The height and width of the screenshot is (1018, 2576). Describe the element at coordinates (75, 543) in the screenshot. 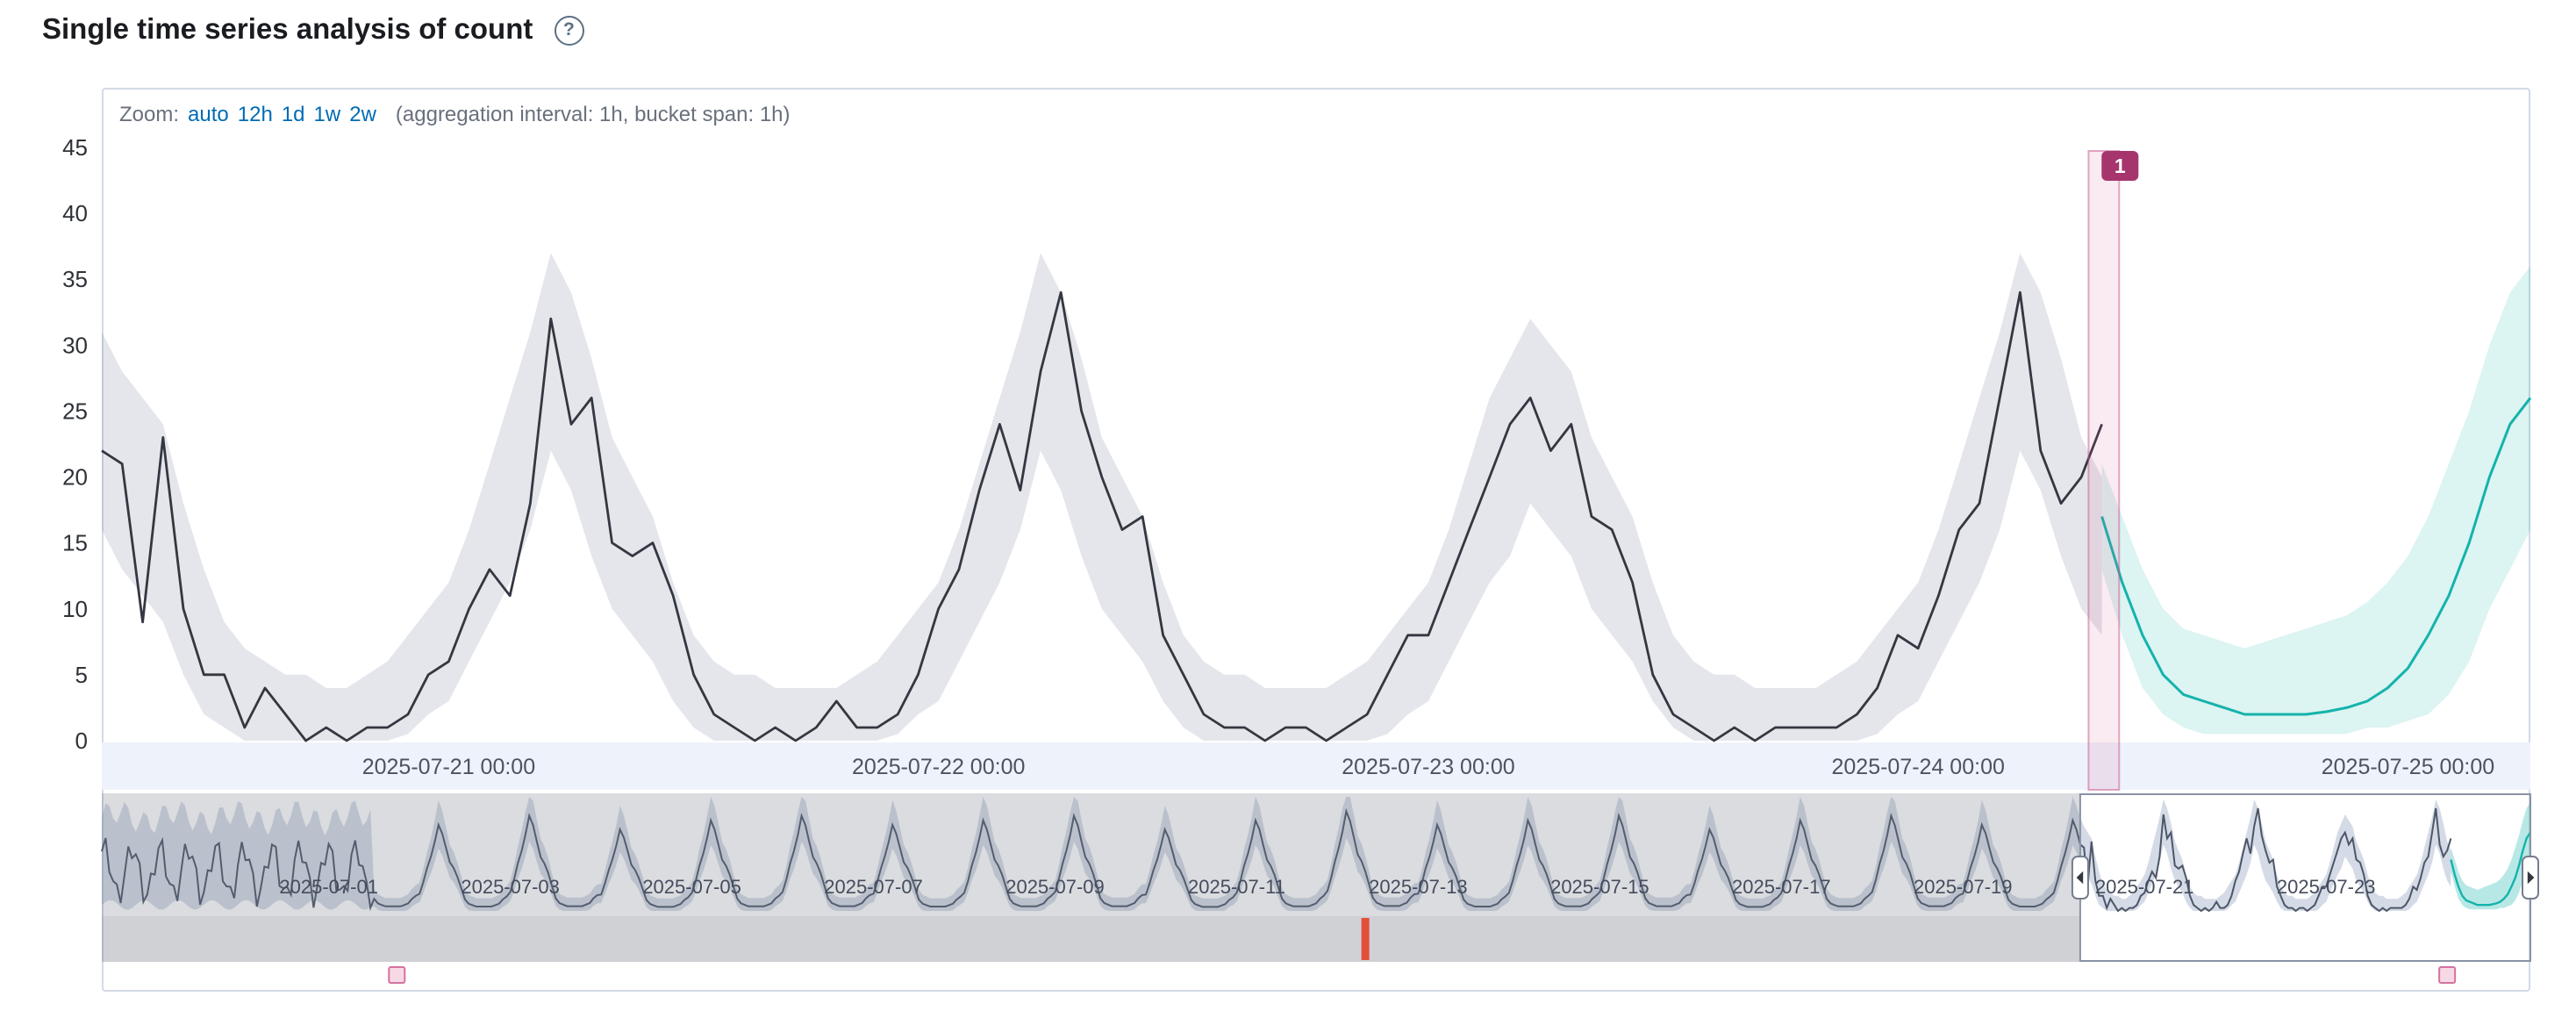

I see `y-axis-label: 15` at that location.